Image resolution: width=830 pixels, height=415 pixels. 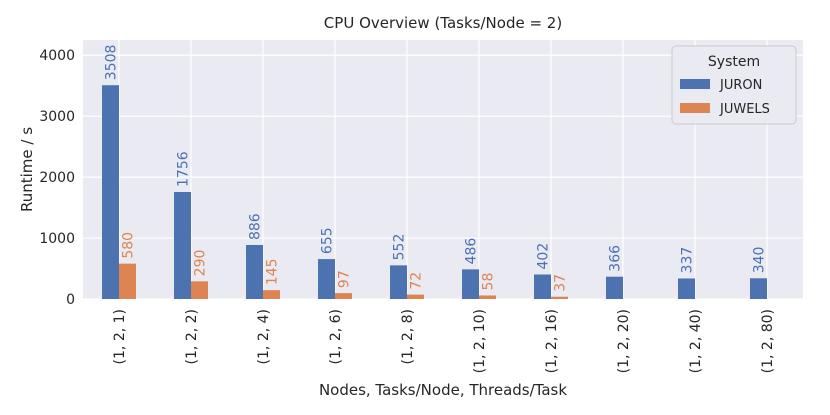 I want to click on x-tick-label: (1, 2, 40), so click(x=696, y=341).